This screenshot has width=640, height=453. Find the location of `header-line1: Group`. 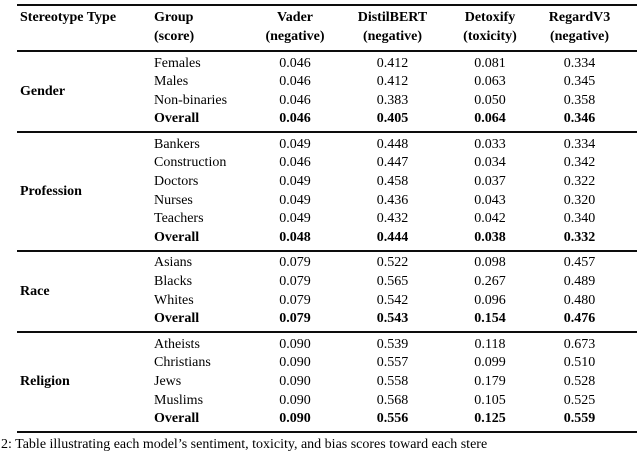

header-line1: Group is located at coordinates (174, 17).